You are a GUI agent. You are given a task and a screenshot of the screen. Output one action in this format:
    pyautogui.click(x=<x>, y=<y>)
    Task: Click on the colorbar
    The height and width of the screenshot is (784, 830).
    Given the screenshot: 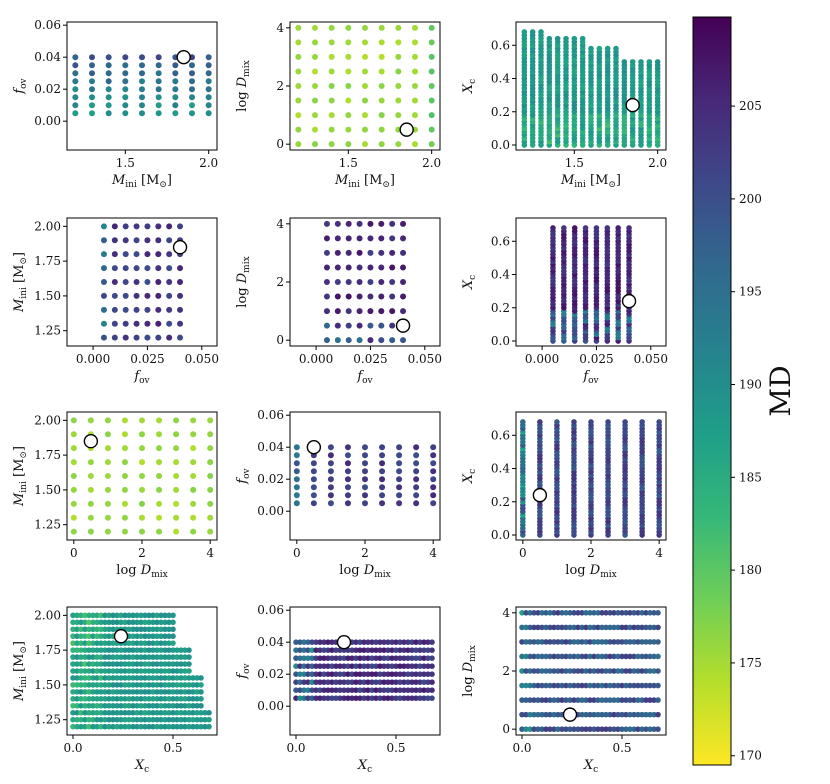 What is the action you would take?
    pyautogui.click(x=712, y=391)
    